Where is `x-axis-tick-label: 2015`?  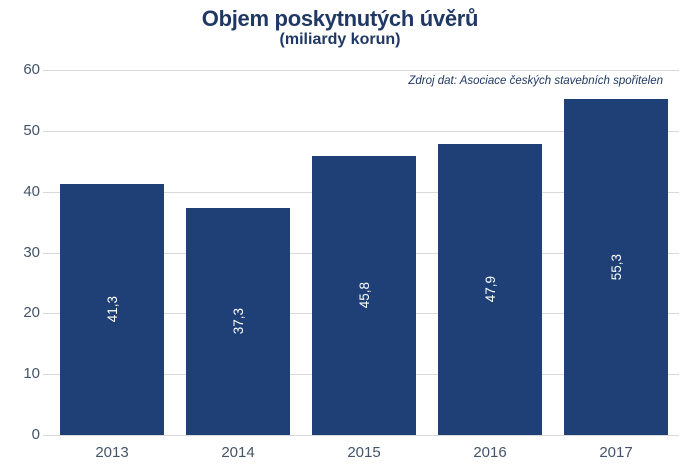 x-axis-tick-label: 2015 is located at coordinates (364, 452).